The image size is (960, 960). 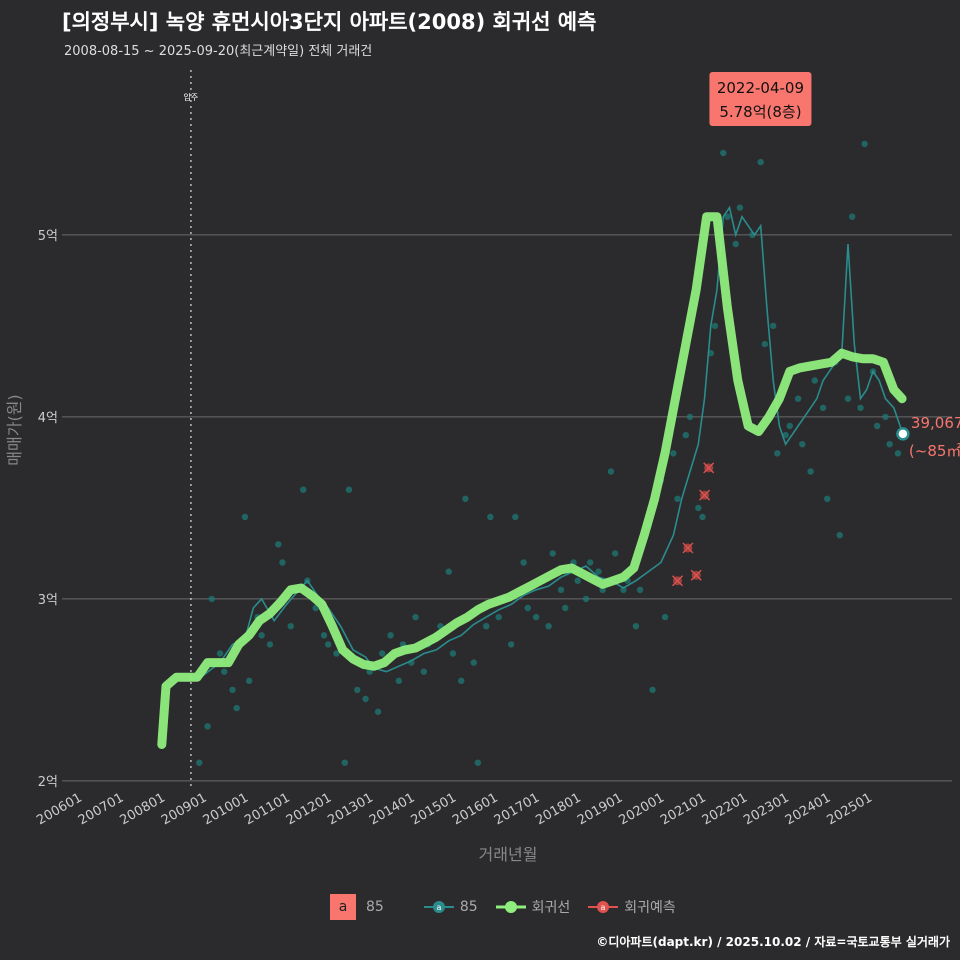 What do you see at coordinates (808, 809) in the screenshot?
I see `x-tick-label: 202401` at bounding box center [808, 809].